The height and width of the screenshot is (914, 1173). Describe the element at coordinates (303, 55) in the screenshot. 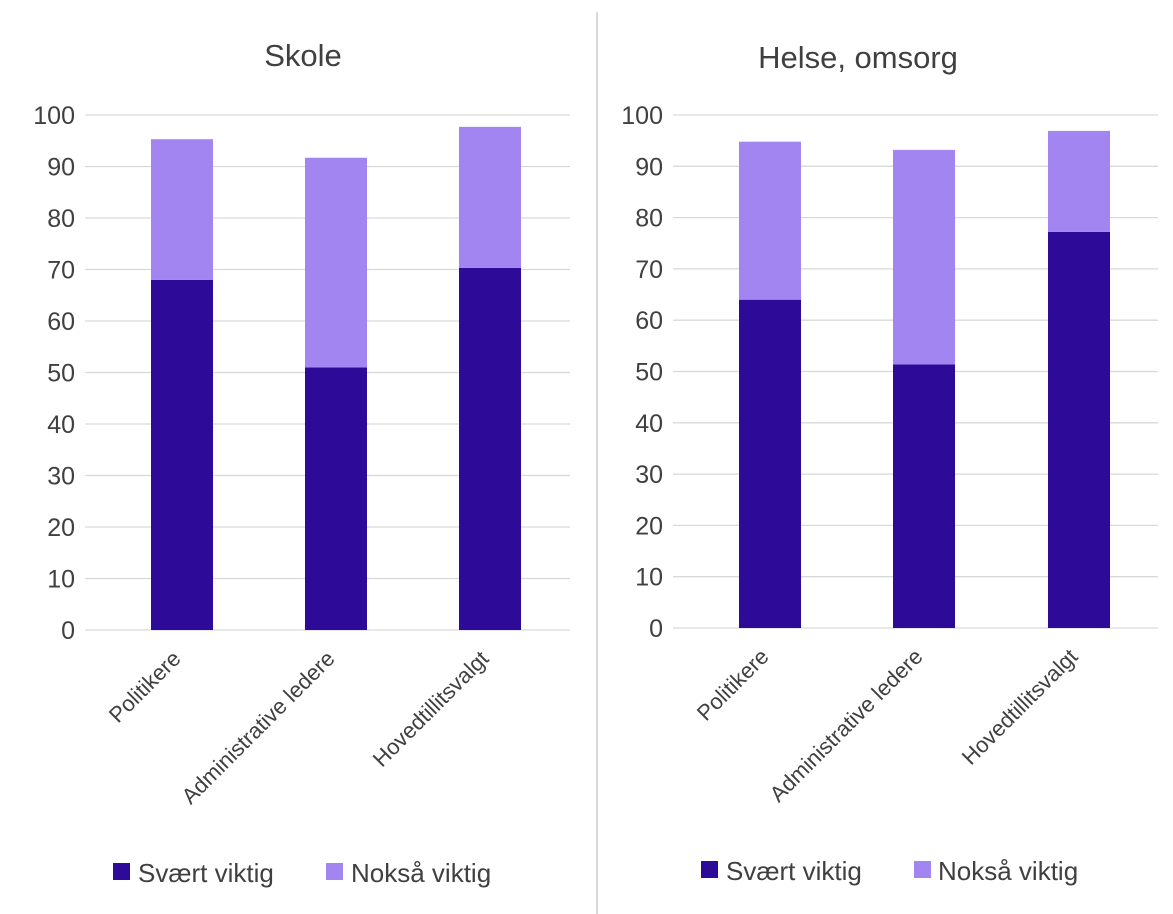

I see `chart-title: Skole` at that location.